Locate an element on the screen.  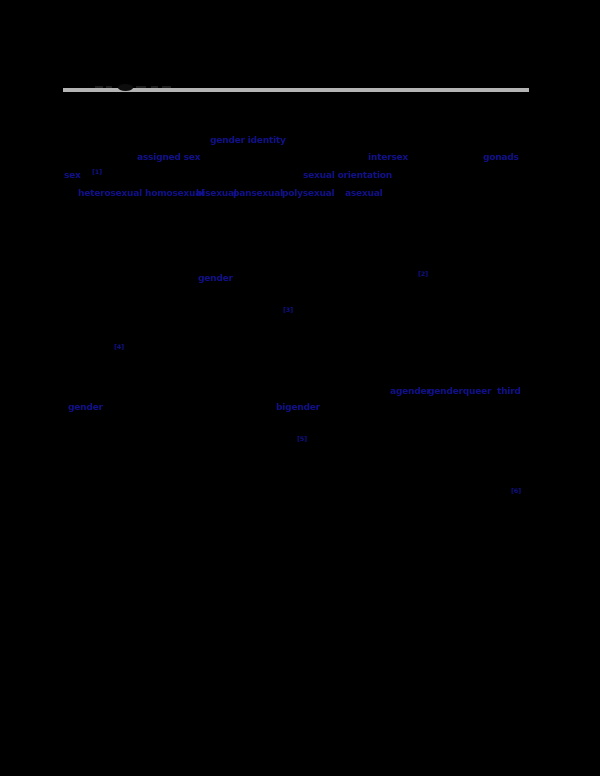
link-bigender: bigender is located at coordinates (298, 408).